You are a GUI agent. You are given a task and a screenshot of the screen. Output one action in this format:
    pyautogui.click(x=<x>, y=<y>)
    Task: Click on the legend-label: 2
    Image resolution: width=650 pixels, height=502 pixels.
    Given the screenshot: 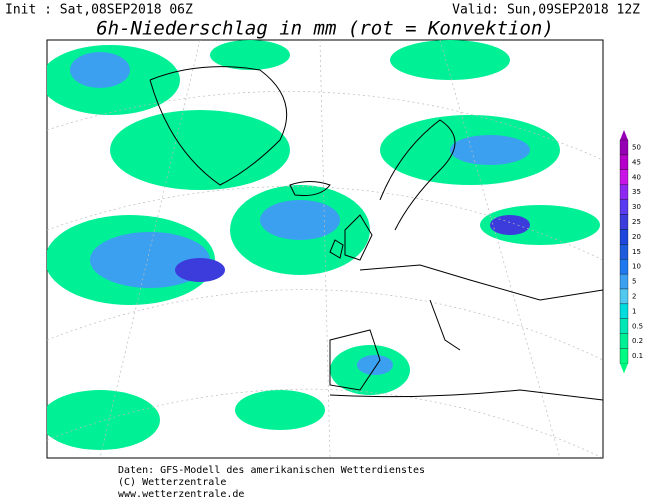 What is the action you would take?
    pyautogui.click(x=634, y=296)
    